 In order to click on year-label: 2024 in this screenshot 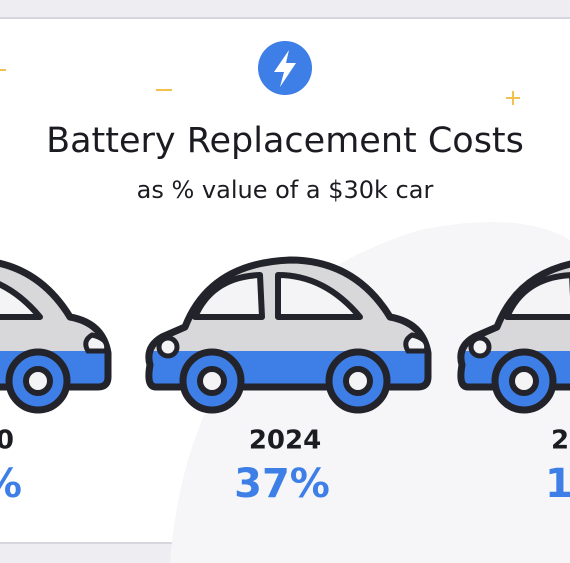, I will do `click(285, 441)`.